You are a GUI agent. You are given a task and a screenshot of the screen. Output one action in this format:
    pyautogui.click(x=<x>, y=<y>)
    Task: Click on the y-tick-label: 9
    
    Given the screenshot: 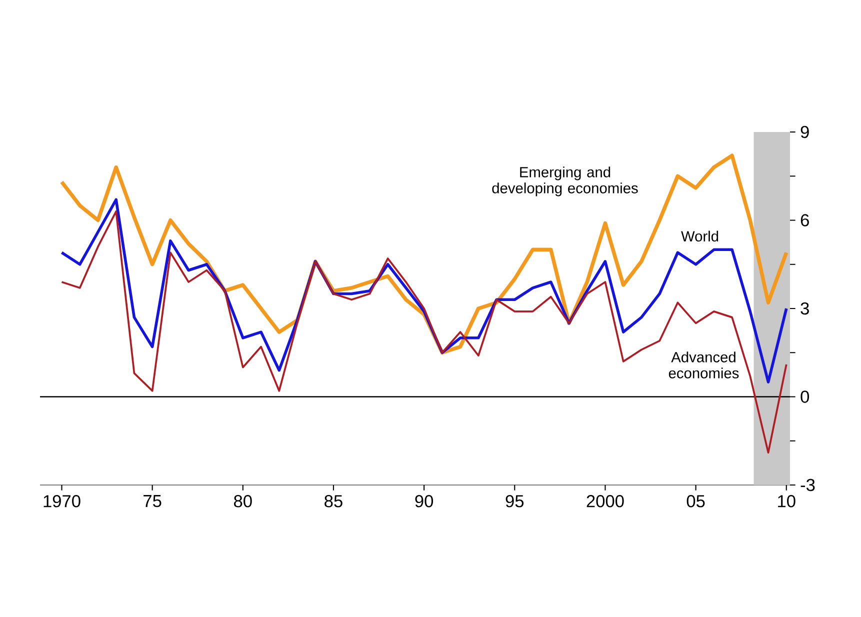 What is the action you would take?
    pyautogui.click(x=804, y=132)
    